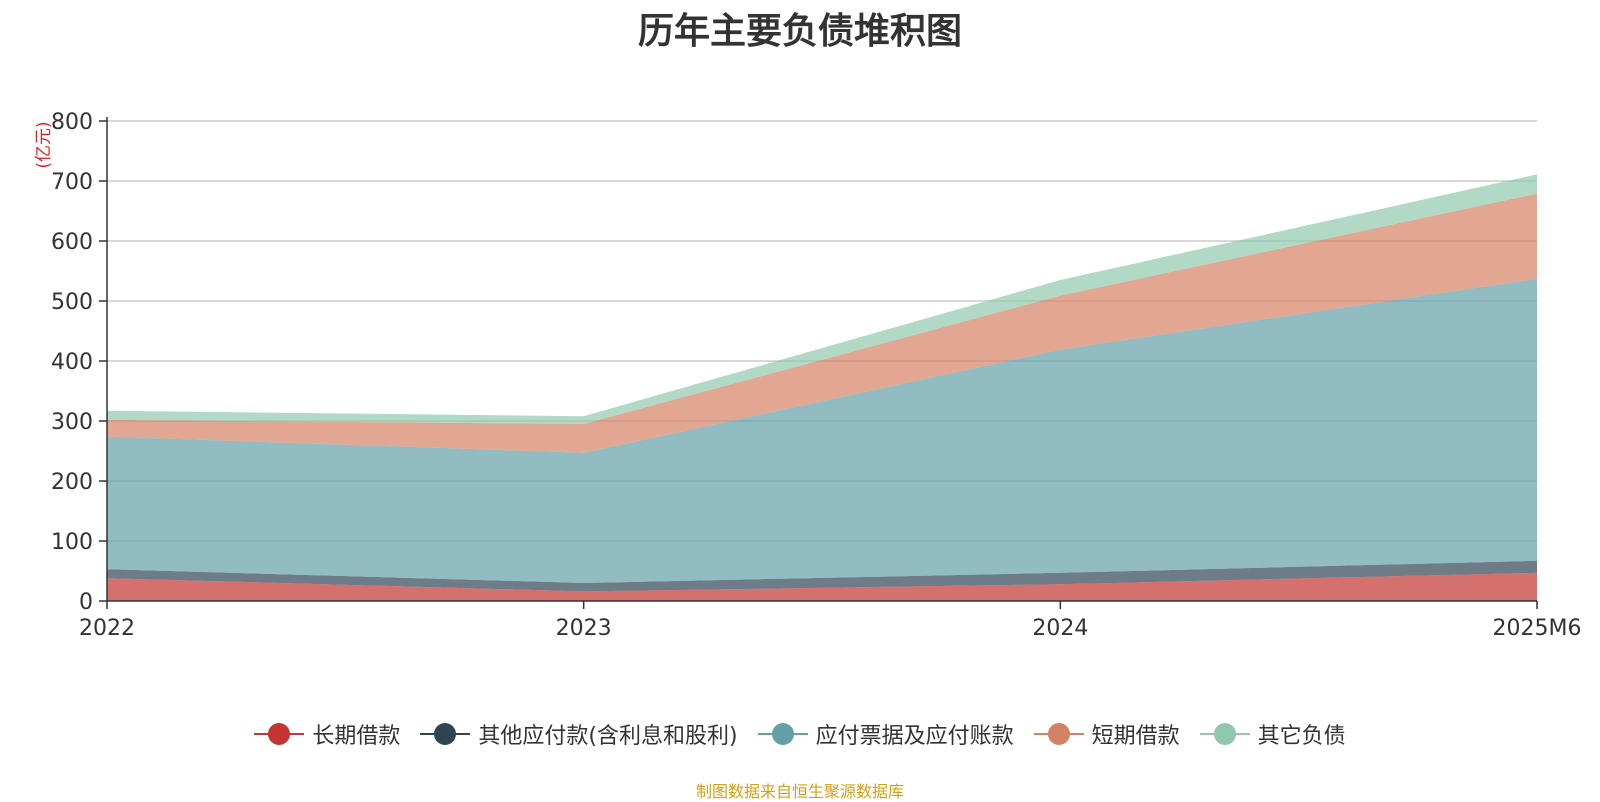 The height and width of the screenshot is (802, 1600). Describe the element at coordinates (72, 302) in the screenshot. I see `y-tick-label: 500` at that location.